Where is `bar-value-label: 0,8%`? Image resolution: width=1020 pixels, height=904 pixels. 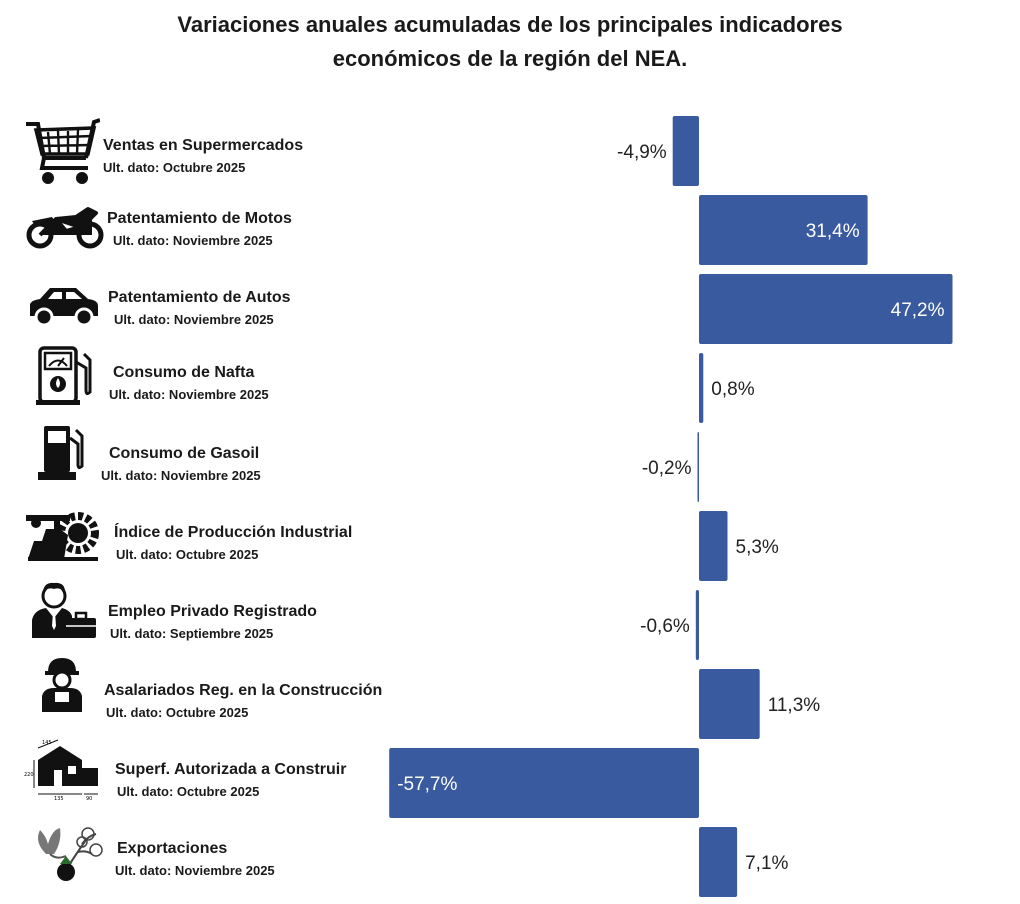 bar-value-label: 0,8% is located at coordinates (732, 389).